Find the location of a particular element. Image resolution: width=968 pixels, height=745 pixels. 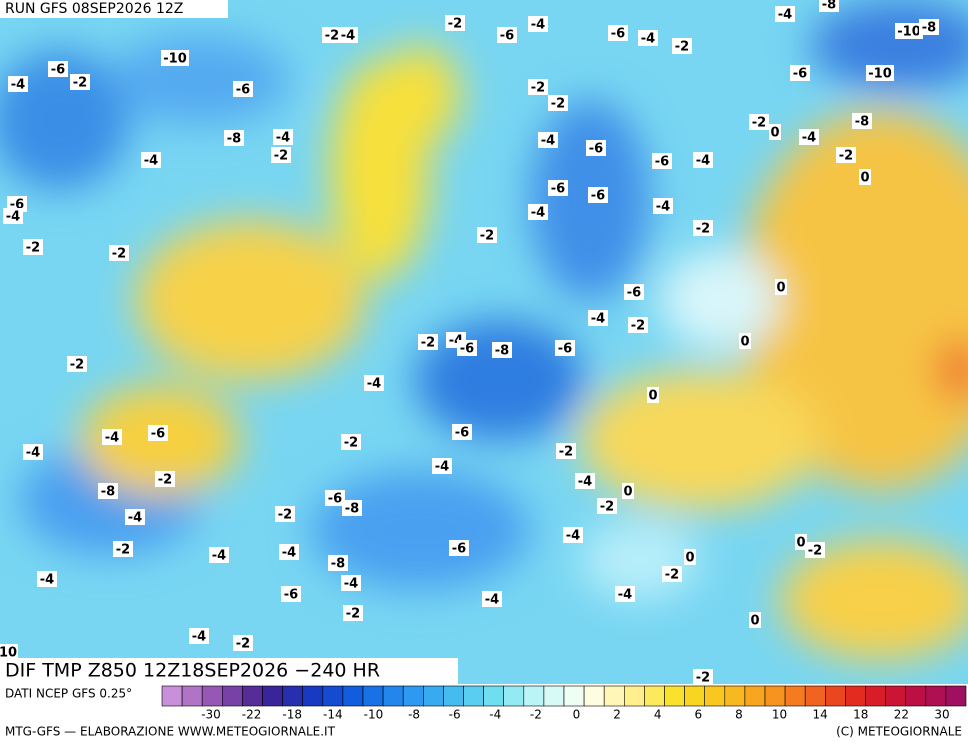

colorbar-tick-label: 10 is located at coordinates (779, 715).